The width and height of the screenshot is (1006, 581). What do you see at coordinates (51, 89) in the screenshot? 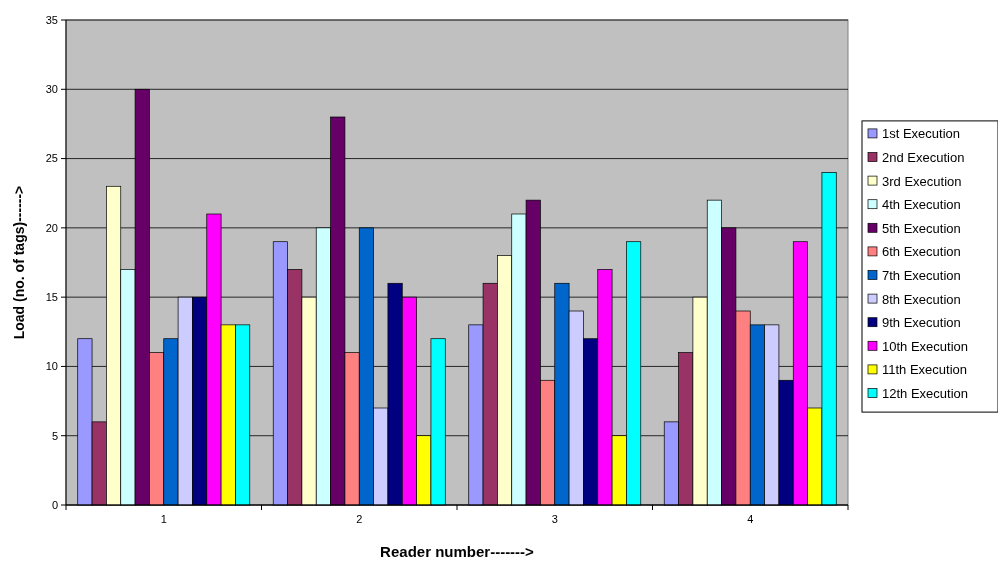
I see `y-tick-label: 30` at bounding box center [51, 89].